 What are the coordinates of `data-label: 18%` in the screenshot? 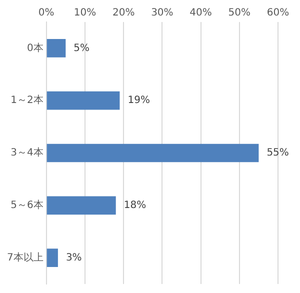 It's located at (135, 205).